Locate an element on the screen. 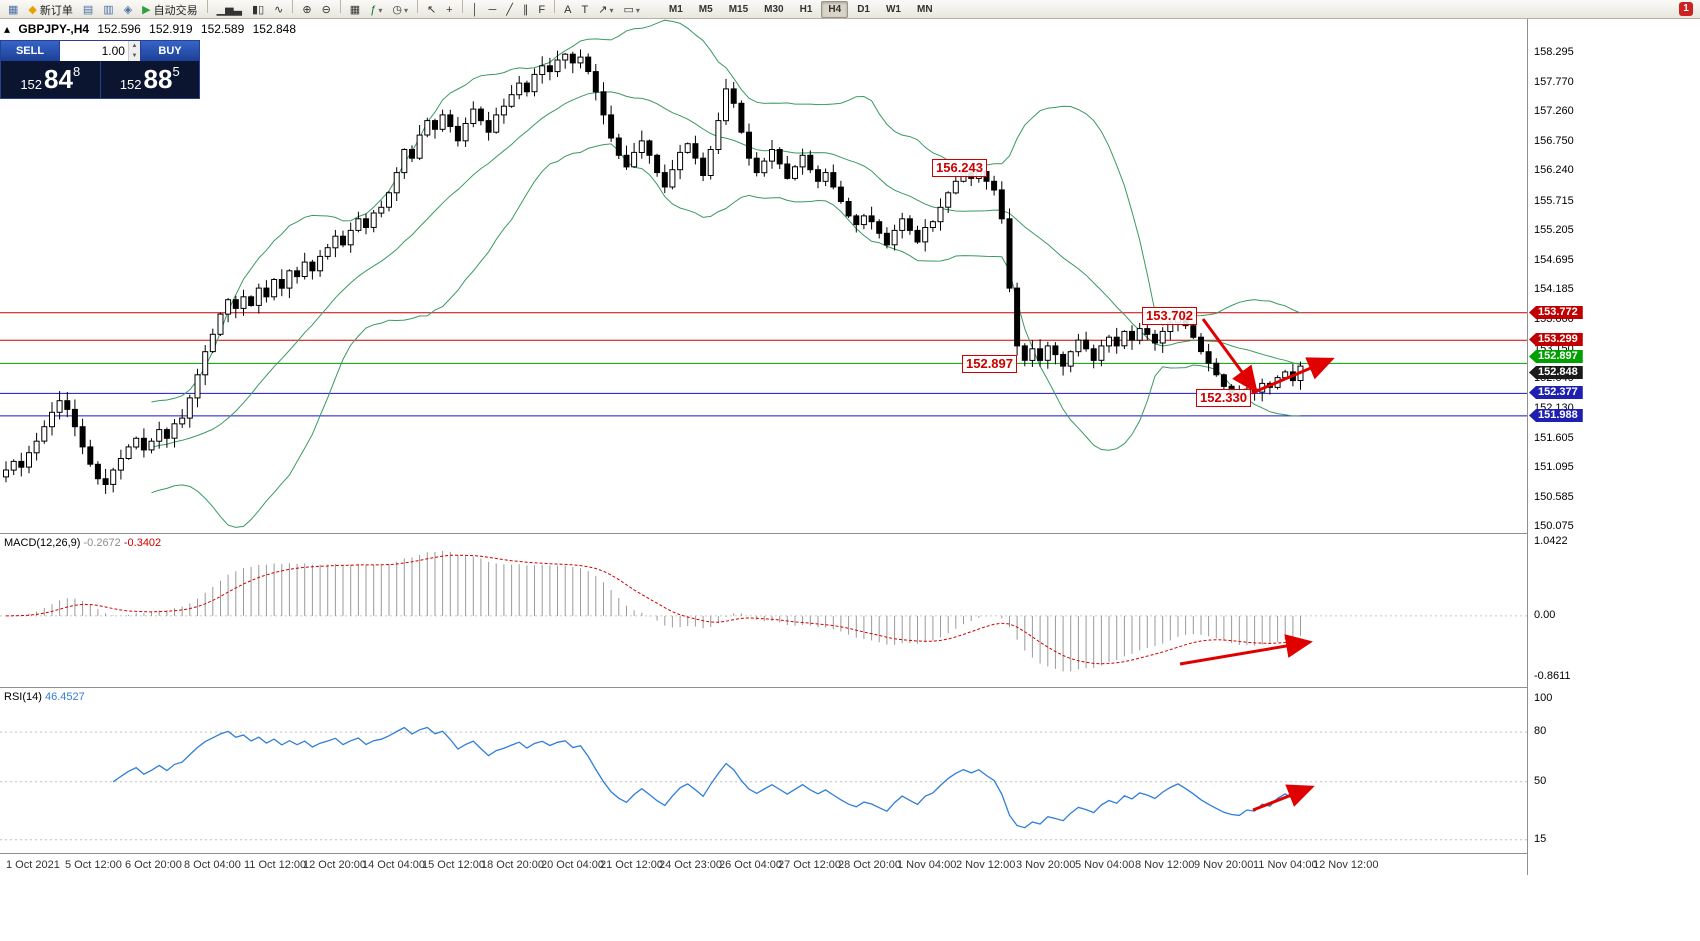 This screenshot has height=941, width=1700. time-label: 8 Nov 12:00 is located at coordinates (1165, 865).